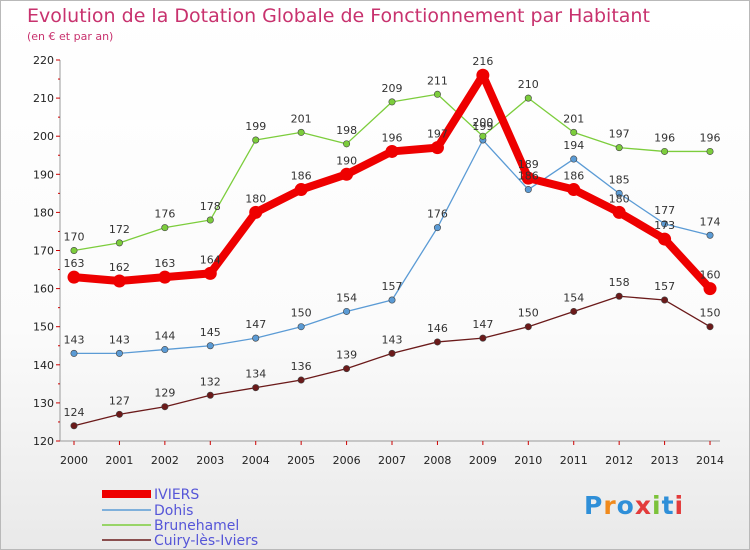  Describe the element at coordinates (346, 160) in the screenshot. I see `data-label: 190` at that location.